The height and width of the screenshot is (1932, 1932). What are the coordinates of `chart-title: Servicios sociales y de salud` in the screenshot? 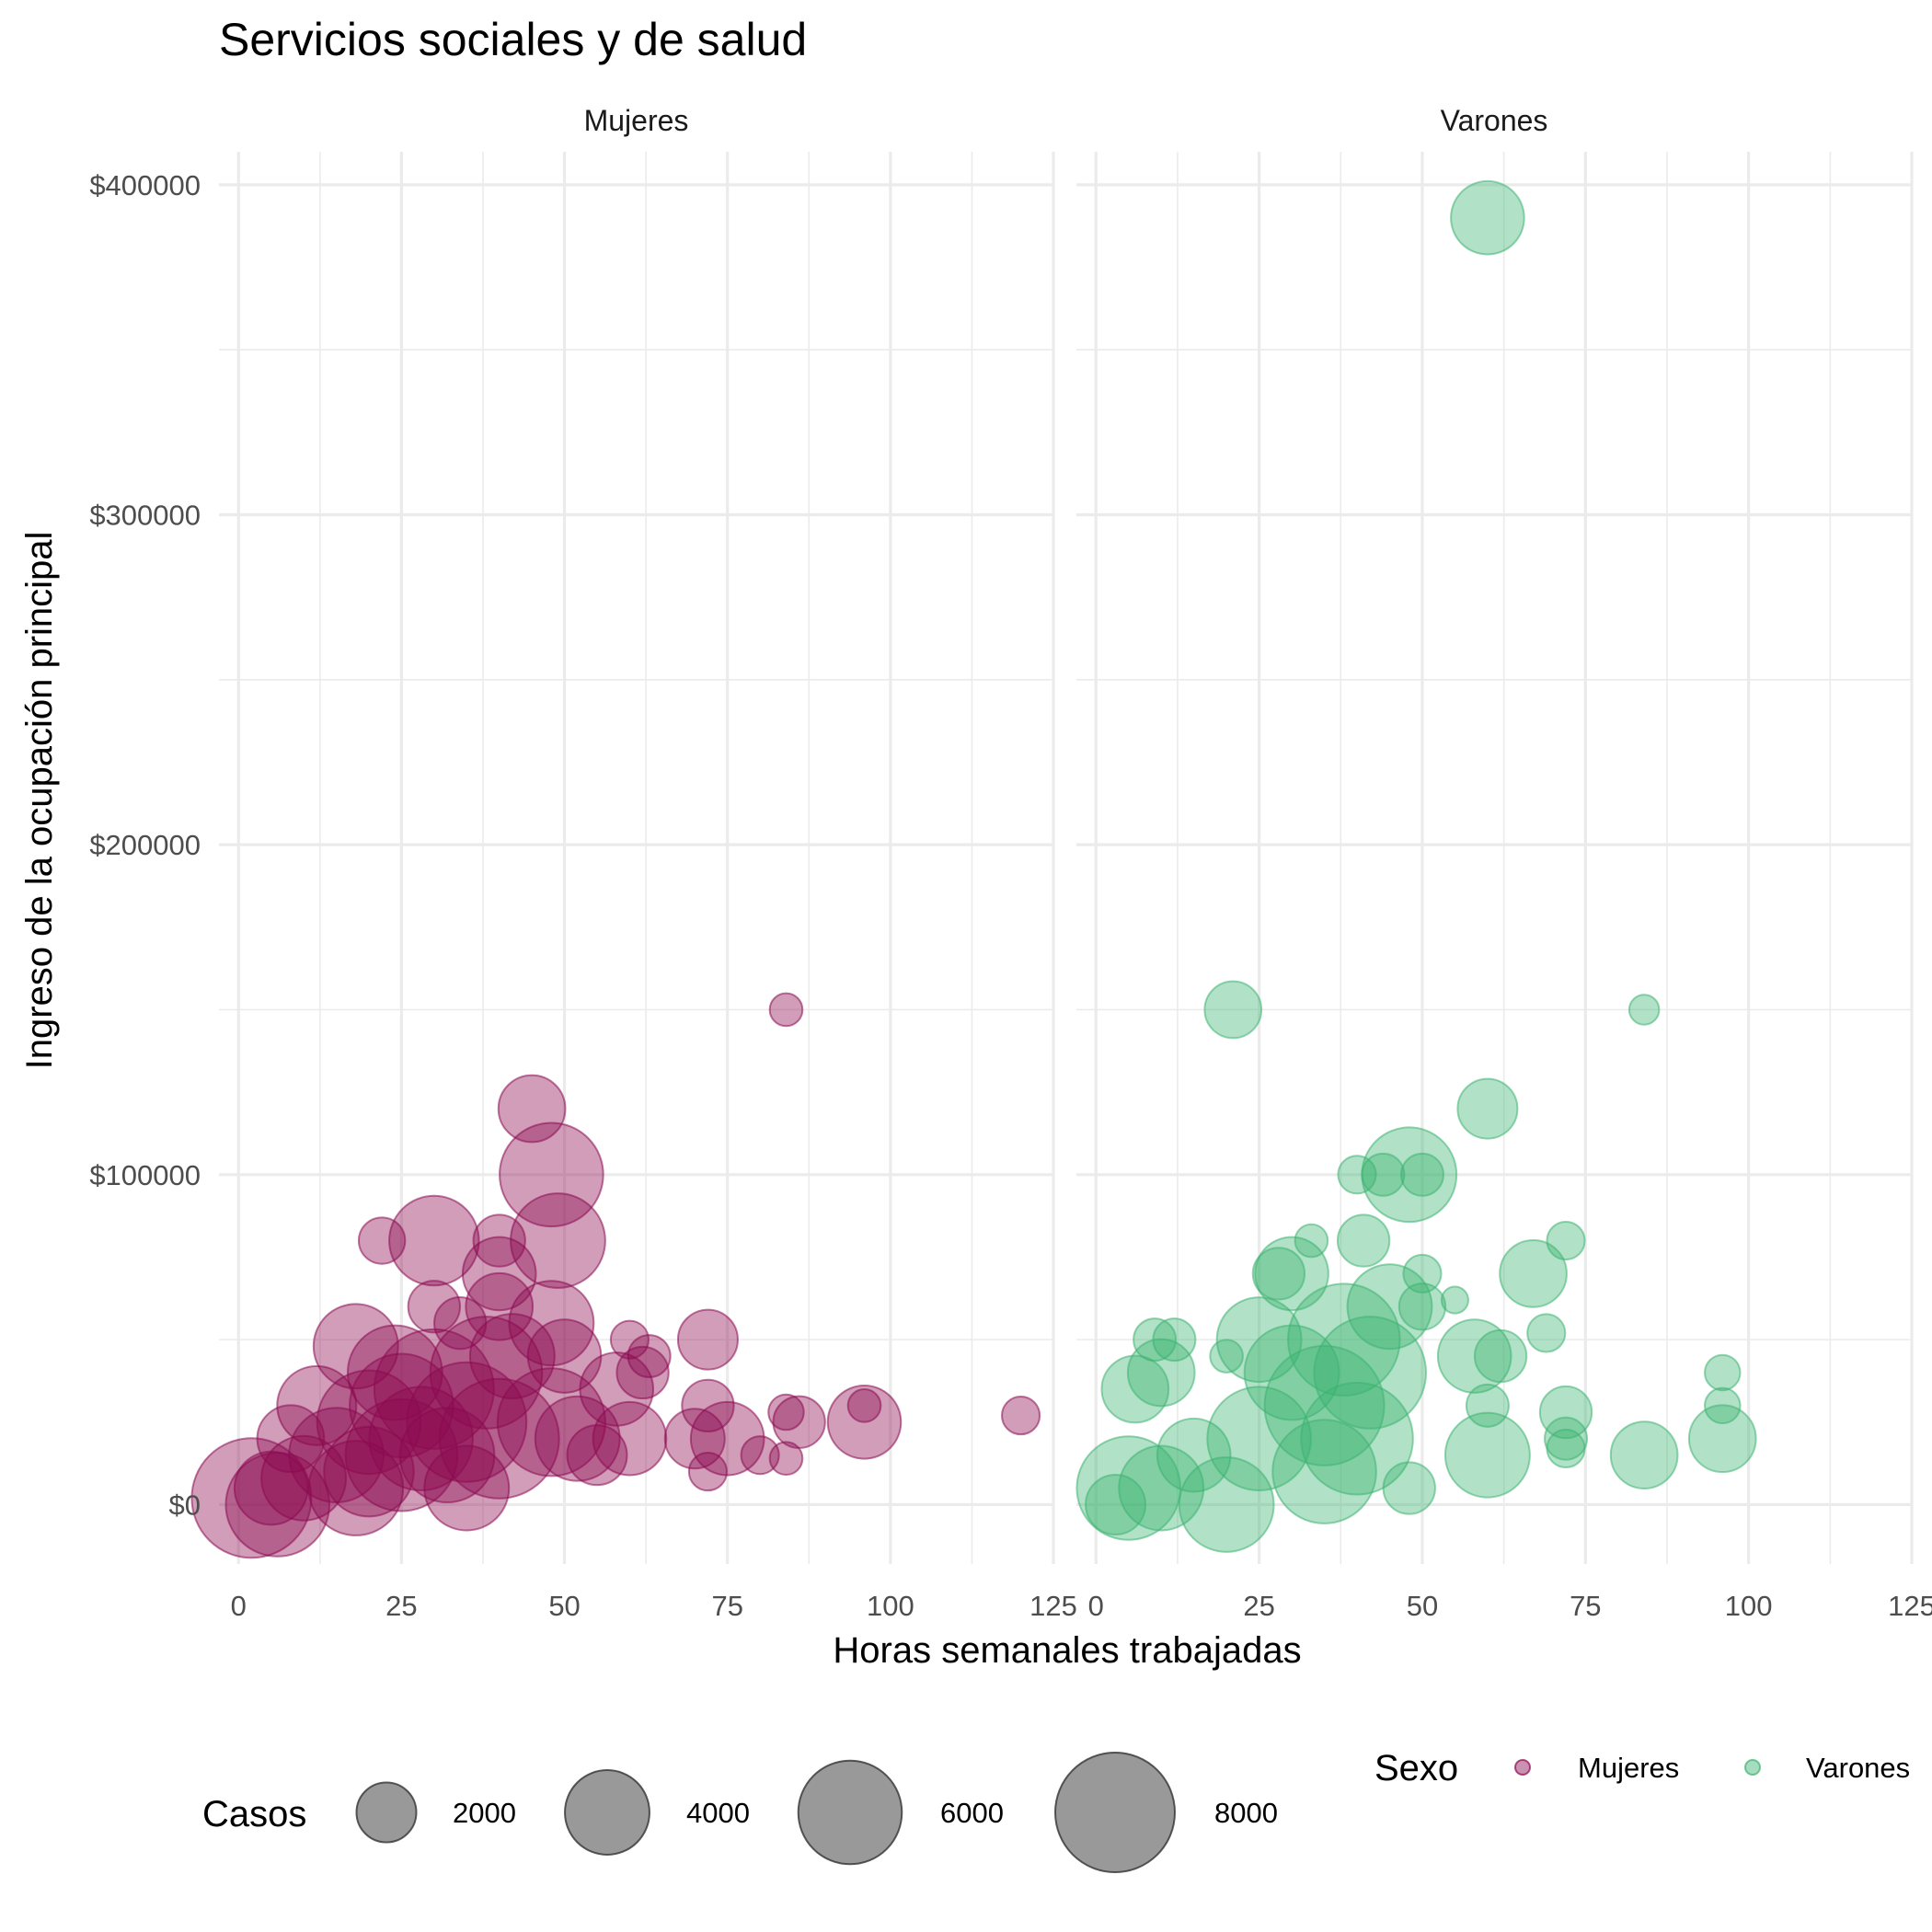 It's located at (513, 39).